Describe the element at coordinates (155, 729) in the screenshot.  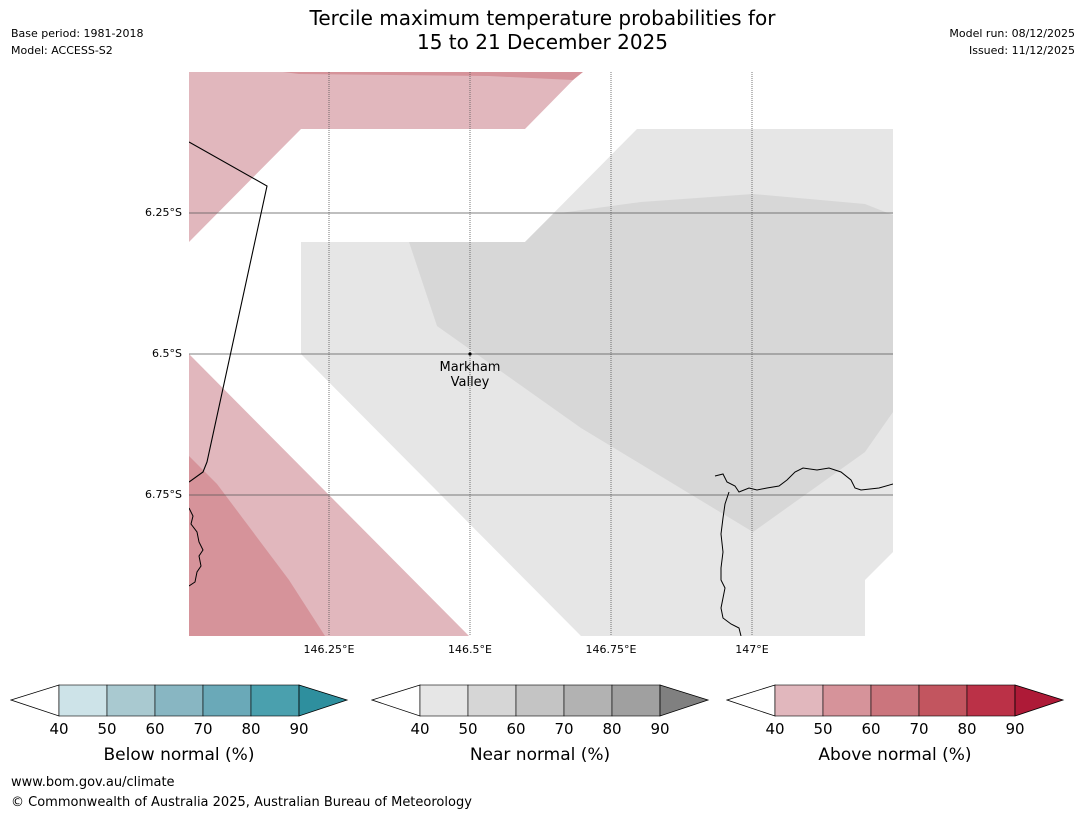
I see `legend-below-tick: 60` at that location.